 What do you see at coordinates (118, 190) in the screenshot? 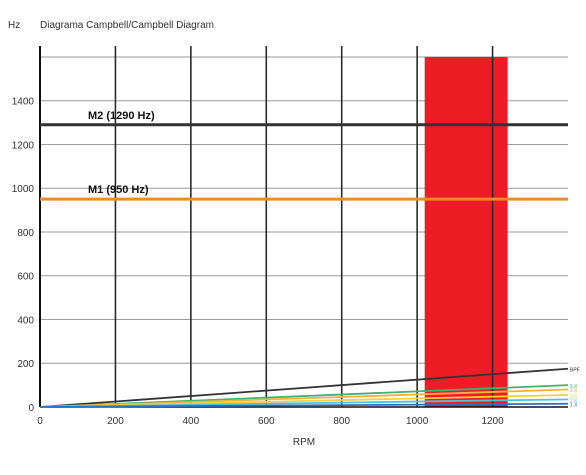
I see `mode-line-label-2: M1 (950 Hz)` at bounding box center [118, 190].